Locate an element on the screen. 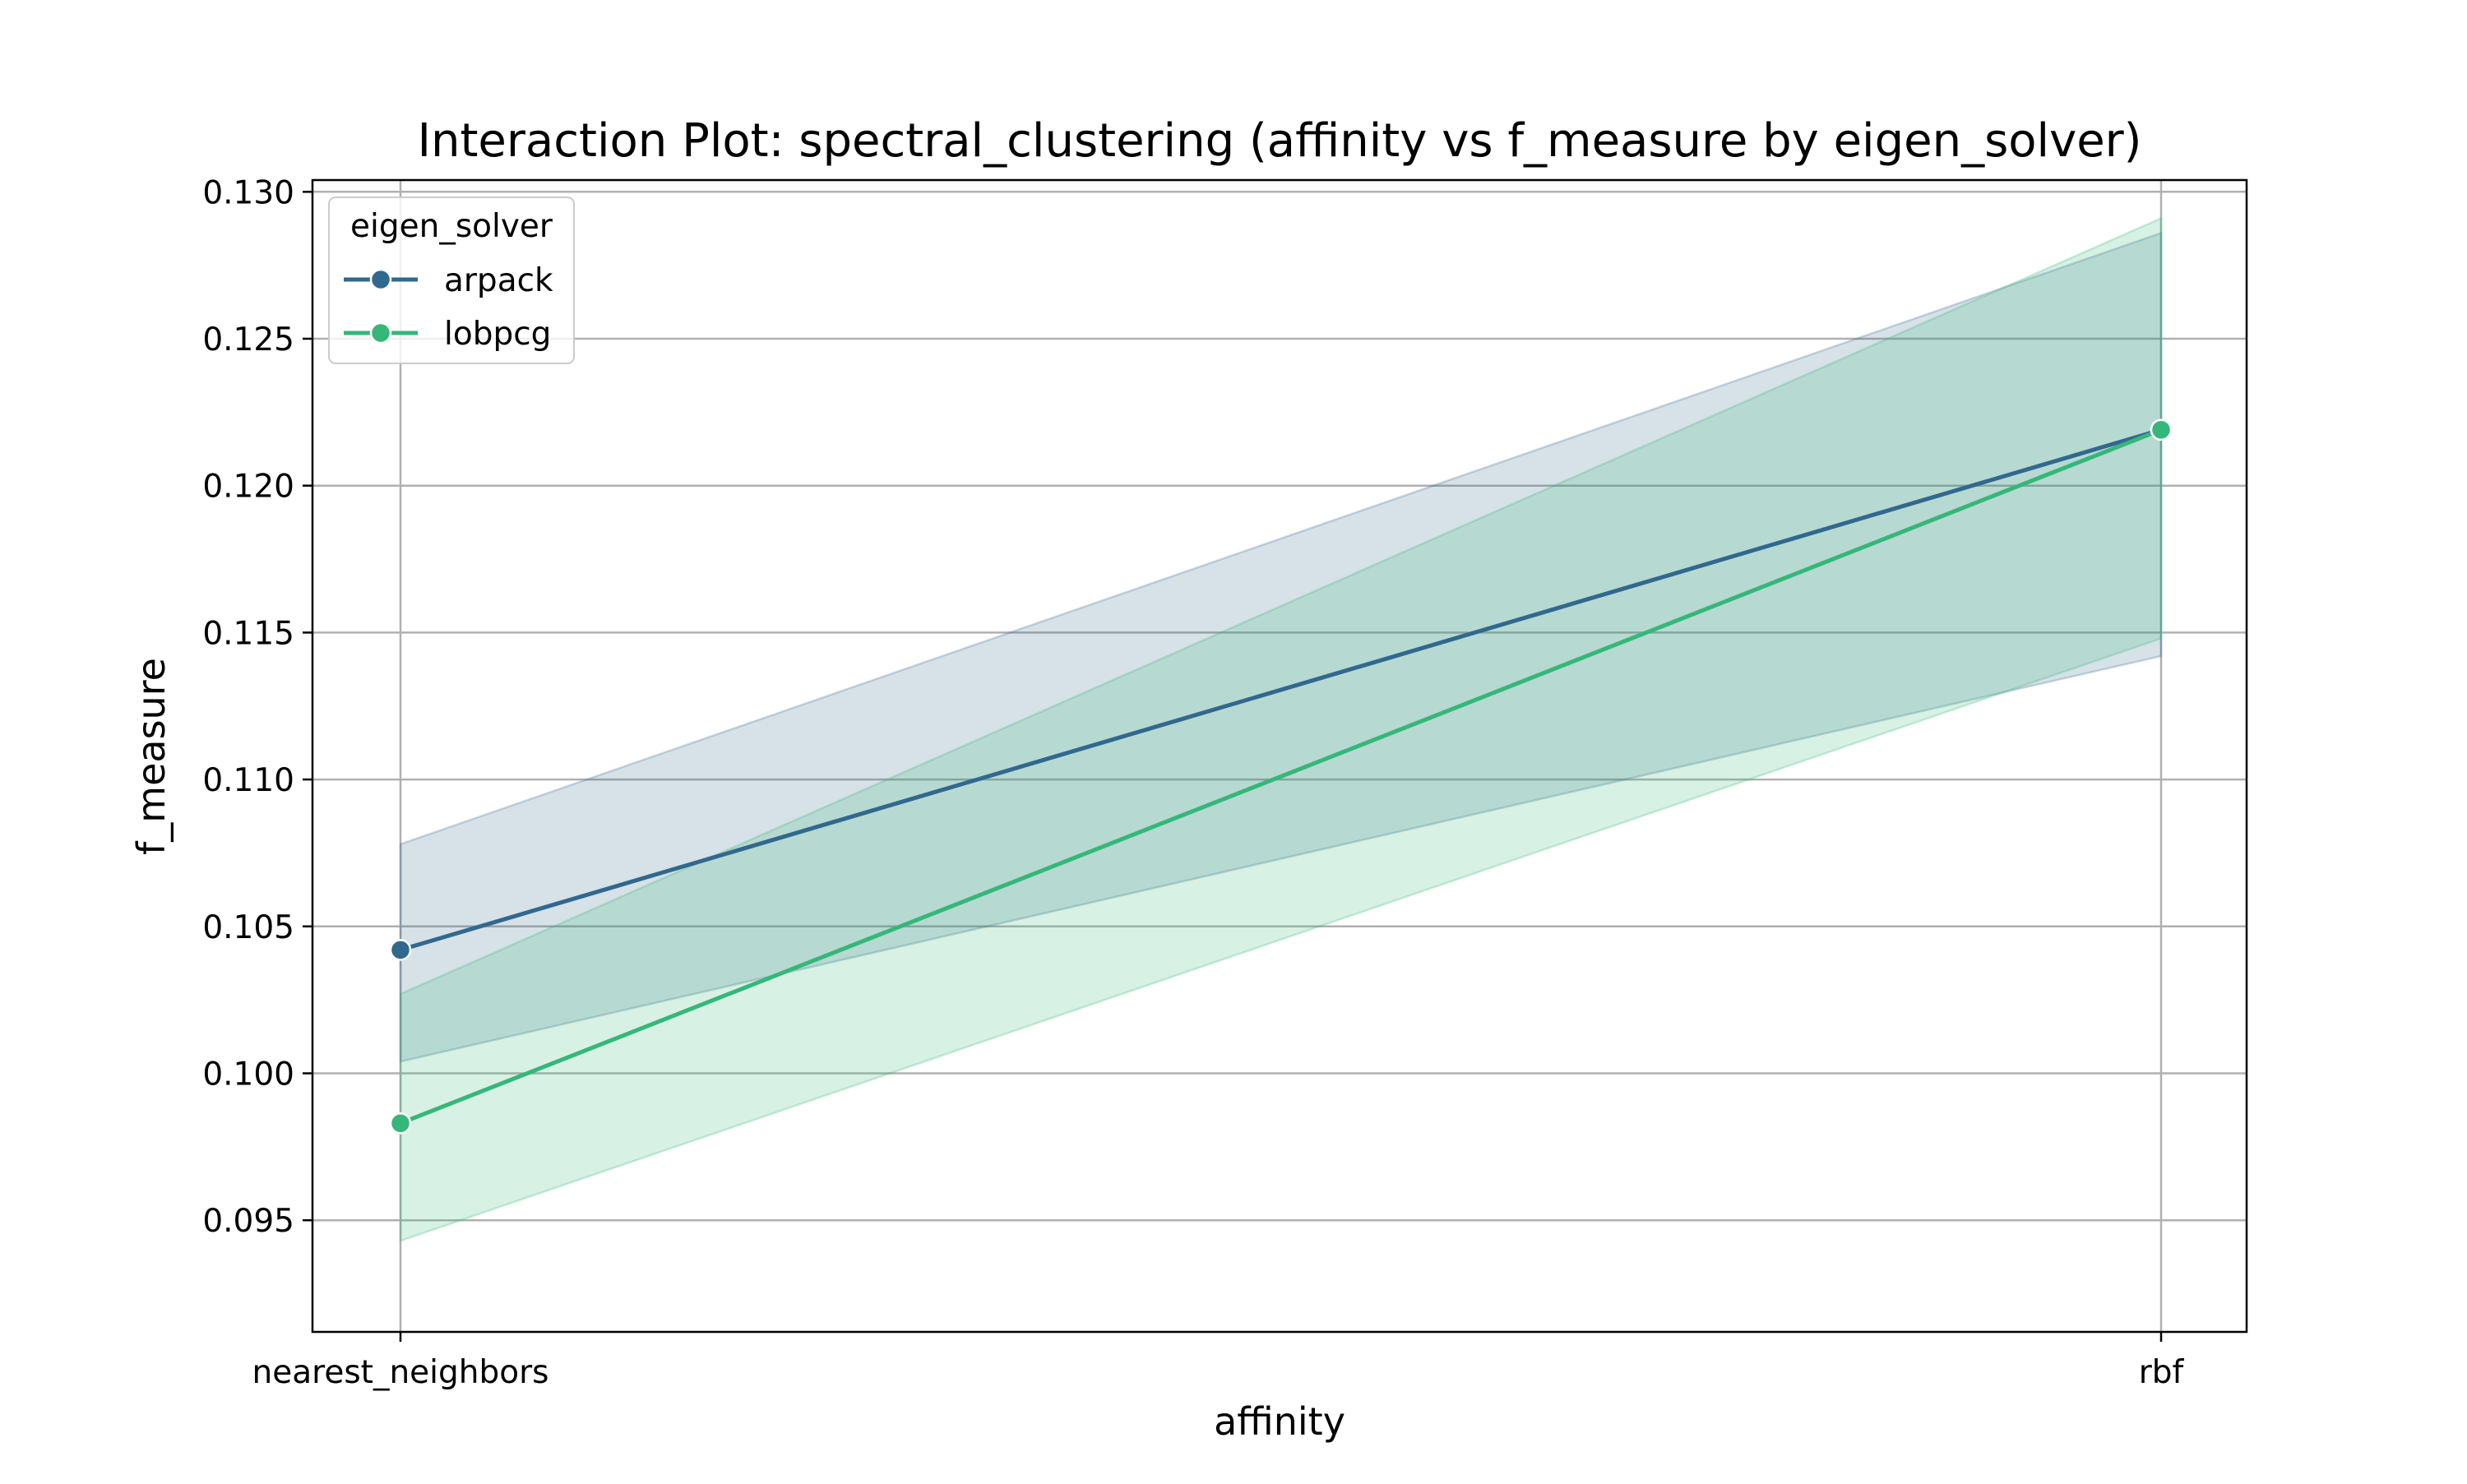 This screenshot has height=1484, width=2467. x-tick-label: rbf is located at coordinates (2162, 1373).